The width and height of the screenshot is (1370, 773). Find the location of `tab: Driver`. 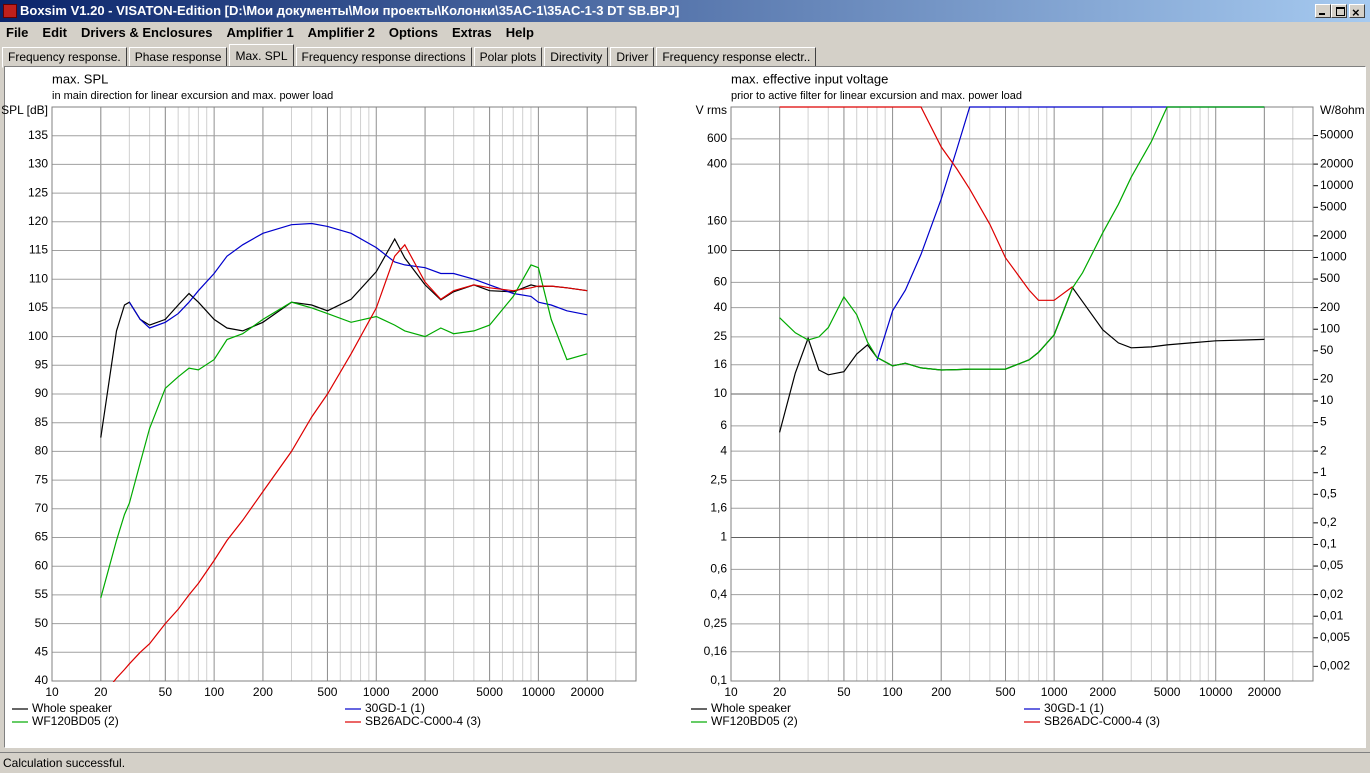

tab: Driver is located at coordinates (632, 57).